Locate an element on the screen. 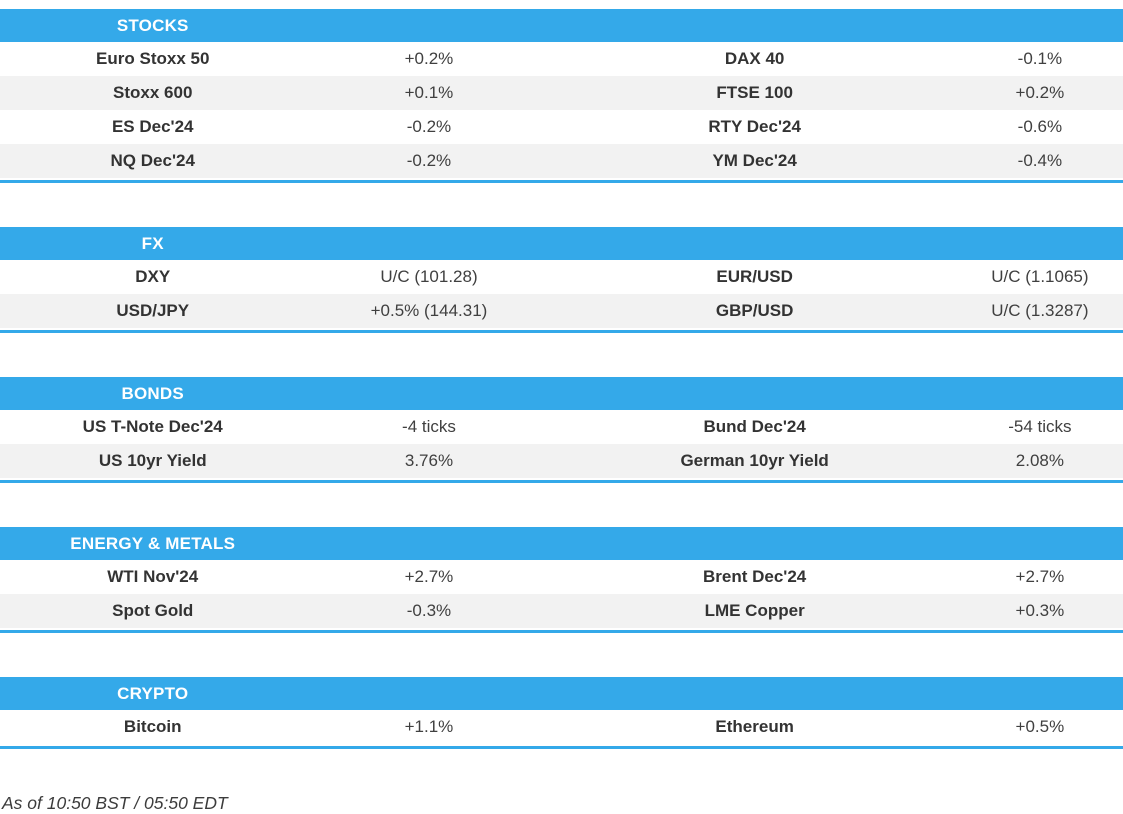 The height and width of the screenshot is (814, 1123). asset-name: NQ Dec'24 is located at coordinates (152, 160).